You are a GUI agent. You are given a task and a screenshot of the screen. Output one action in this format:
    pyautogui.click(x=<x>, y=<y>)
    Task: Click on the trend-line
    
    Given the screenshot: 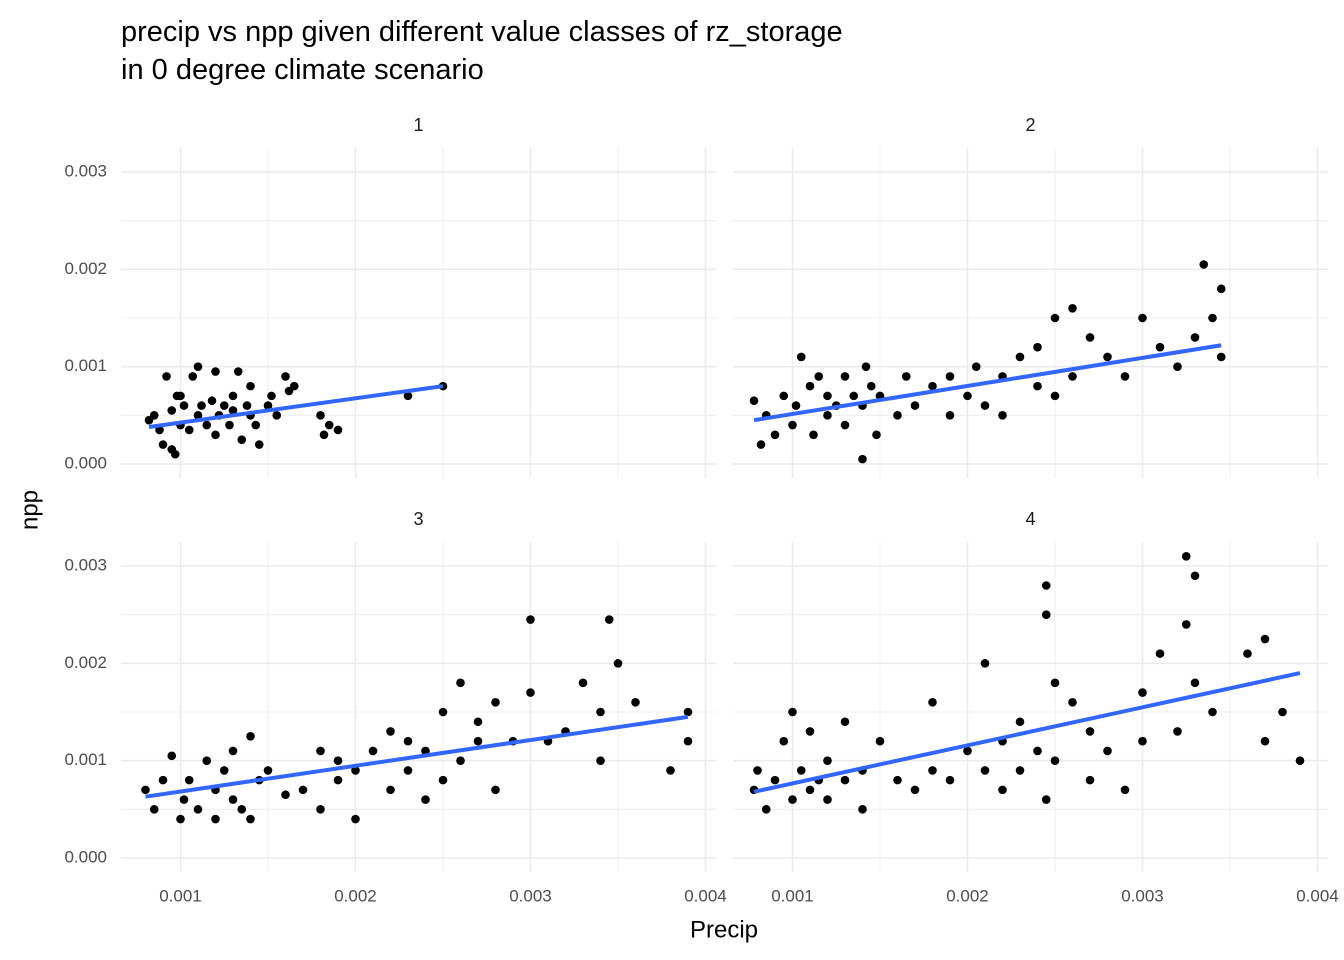 What is the action you would take?
    pyautogui.click(x=1027, y=732)
    